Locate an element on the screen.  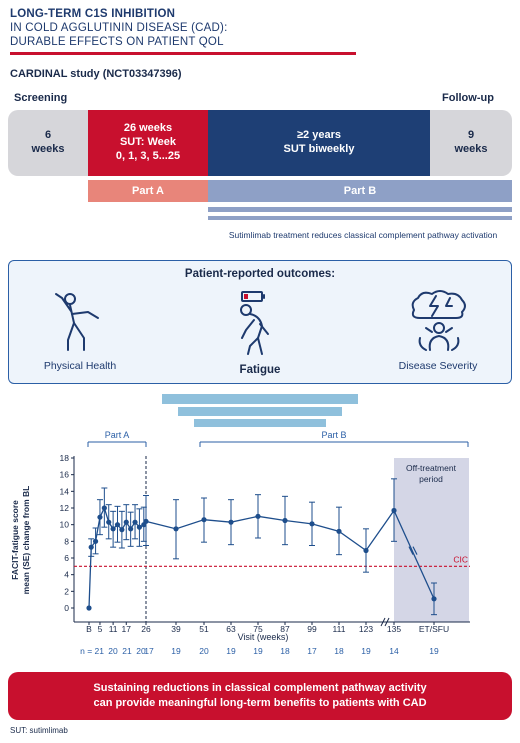
screening-label: Screening is located at coordinates (41, 98).